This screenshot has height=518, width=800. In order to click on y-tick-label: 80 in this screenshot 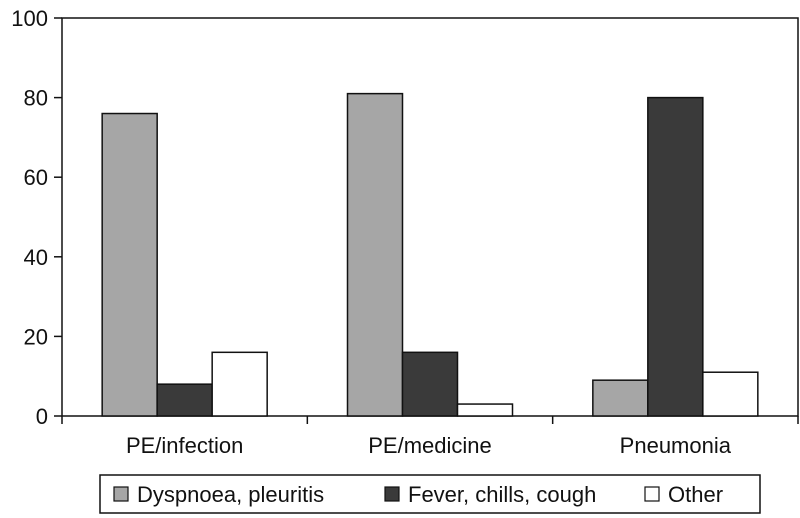, I will do `click(36, 98)`.